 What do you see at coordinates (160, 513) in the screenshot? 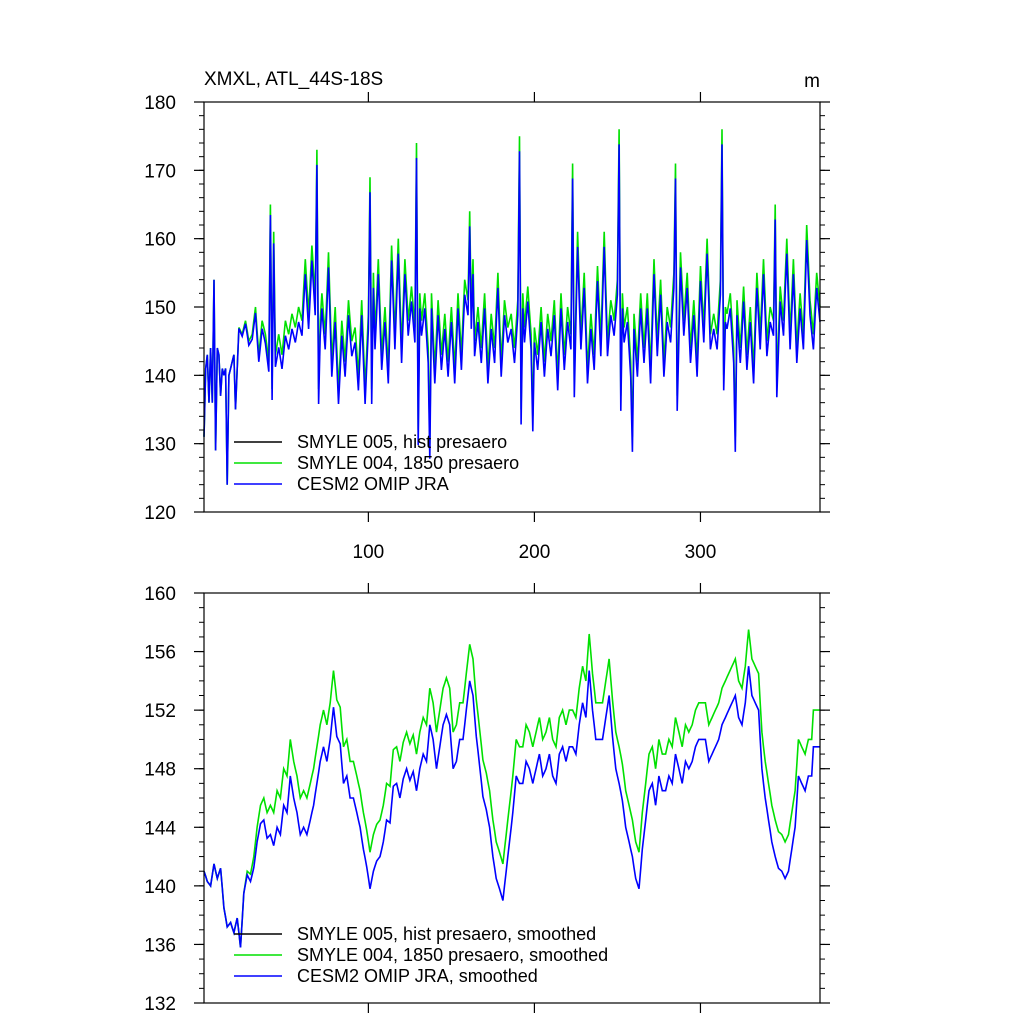
I see `y-tick-label: 120` at bounding box center [160, 513].